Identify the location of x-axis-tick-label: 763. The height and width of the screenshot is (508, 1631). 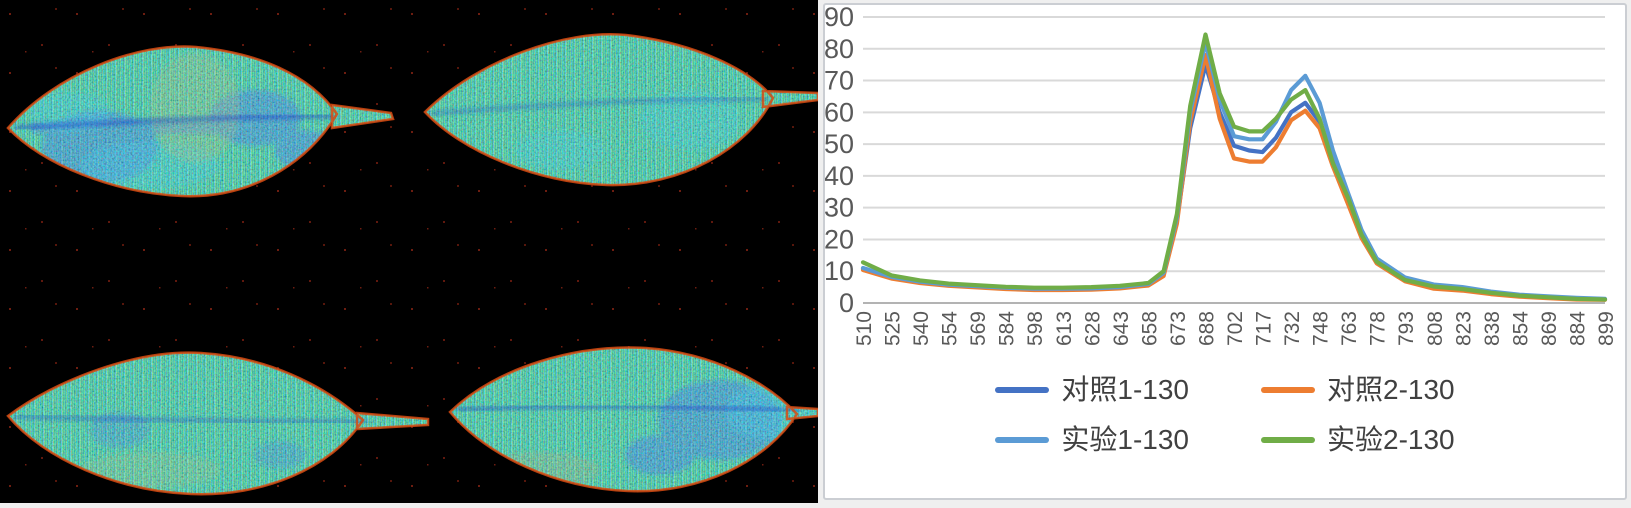
(1349, 328).